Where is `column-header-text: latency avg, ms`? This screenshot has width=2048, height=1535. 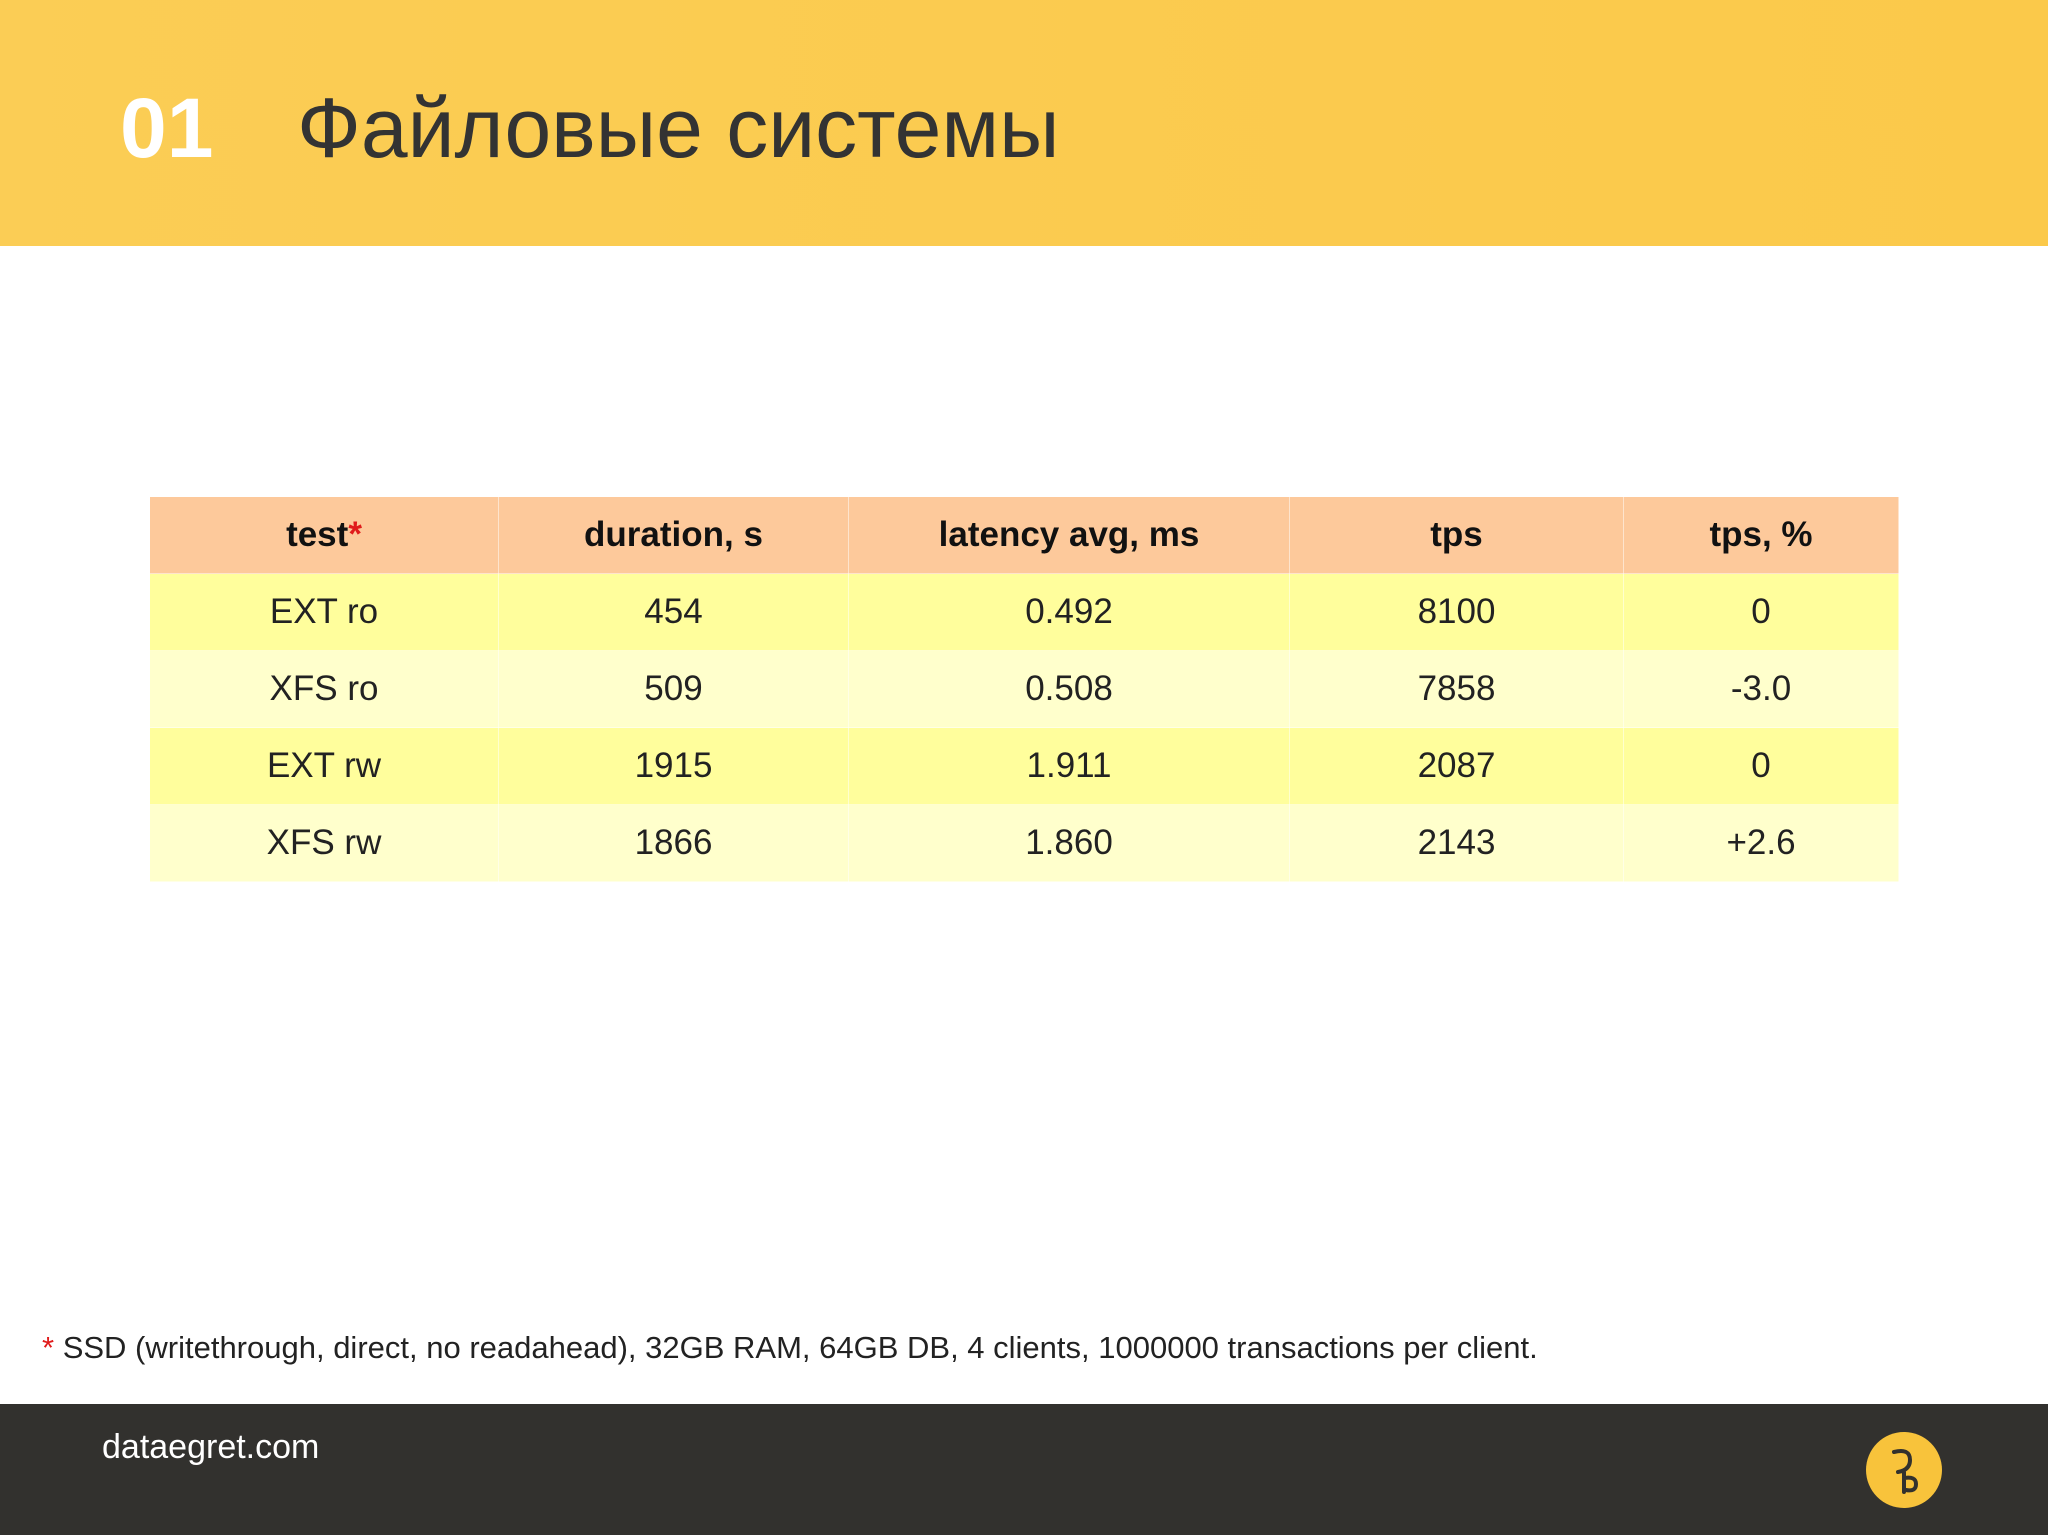 column-header-text: latency avg, ms is located at coordinates (1069, 534).